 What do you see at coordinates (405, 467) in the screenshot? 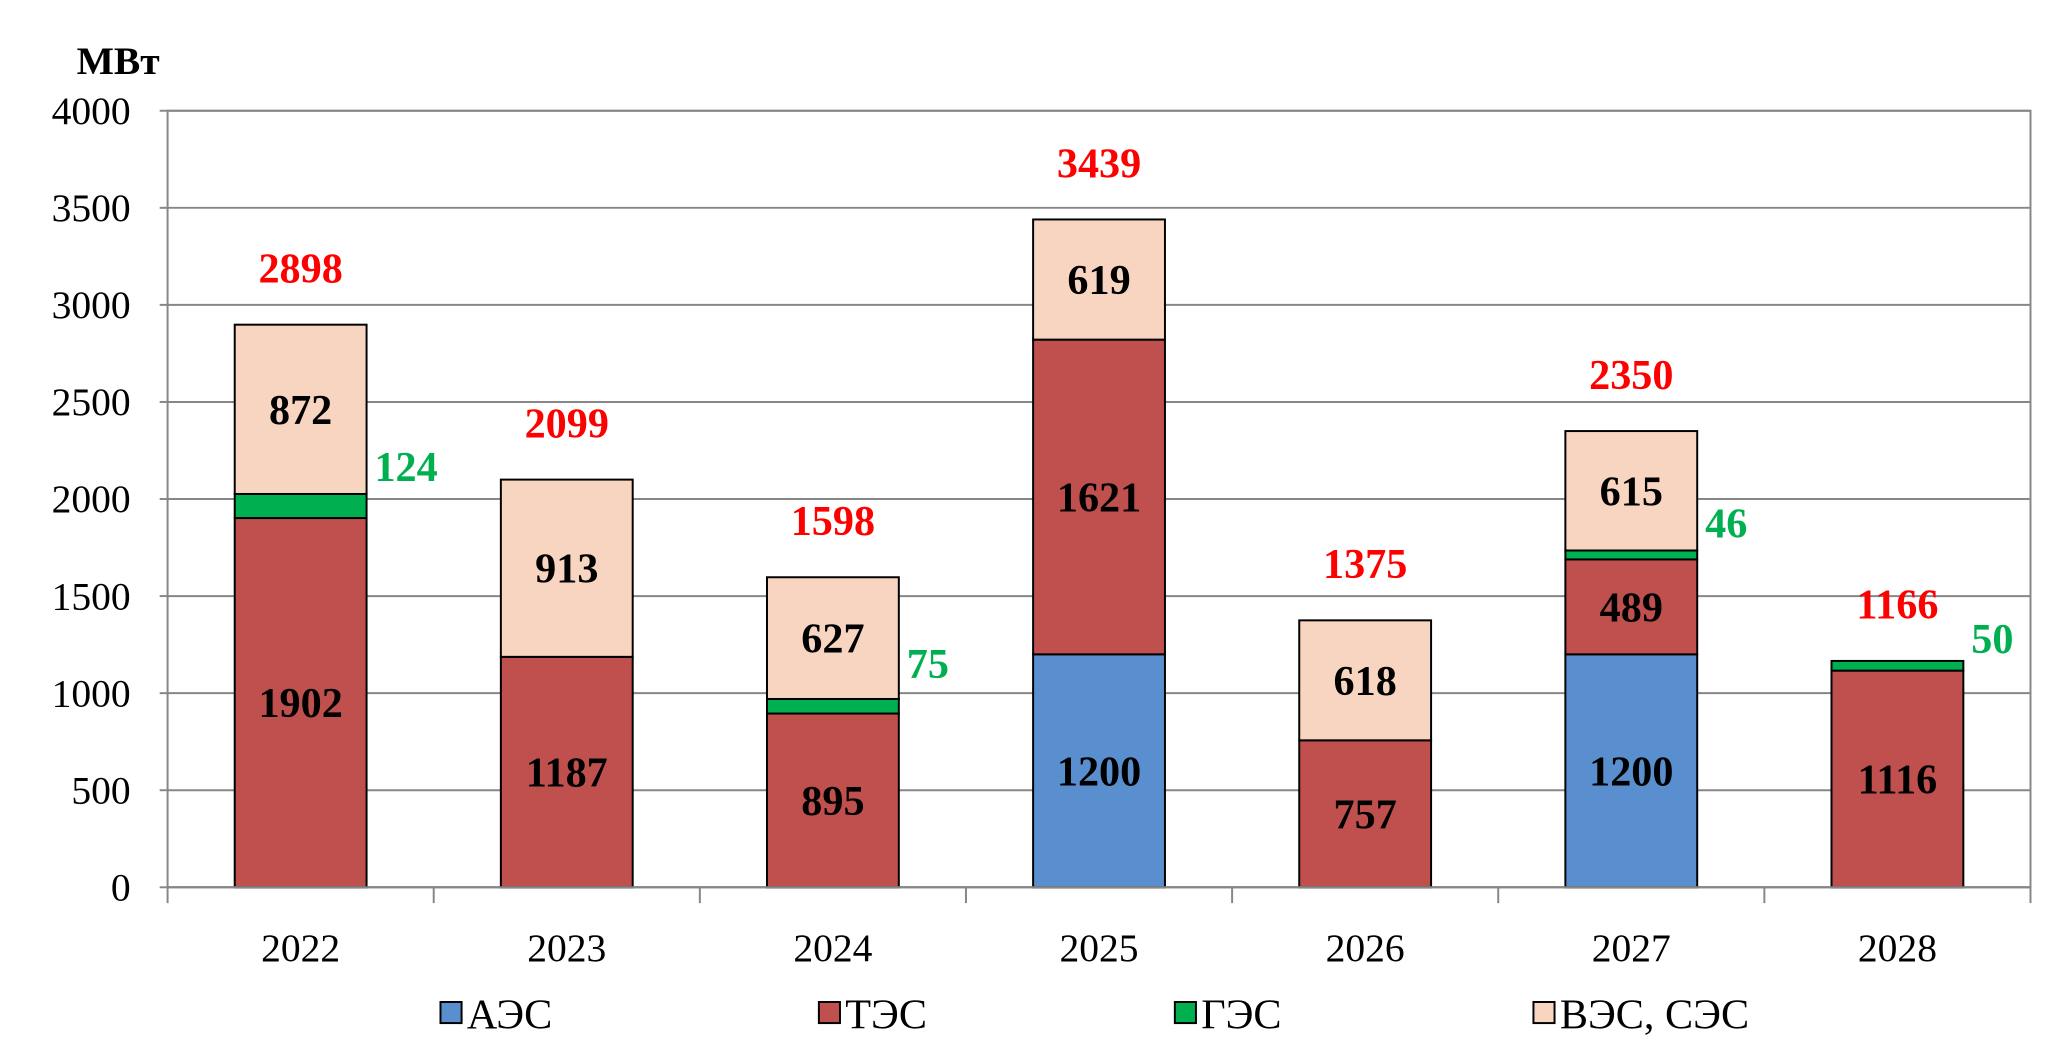
I see `hydro-value-label: 124` at bounding box center [405, 467].